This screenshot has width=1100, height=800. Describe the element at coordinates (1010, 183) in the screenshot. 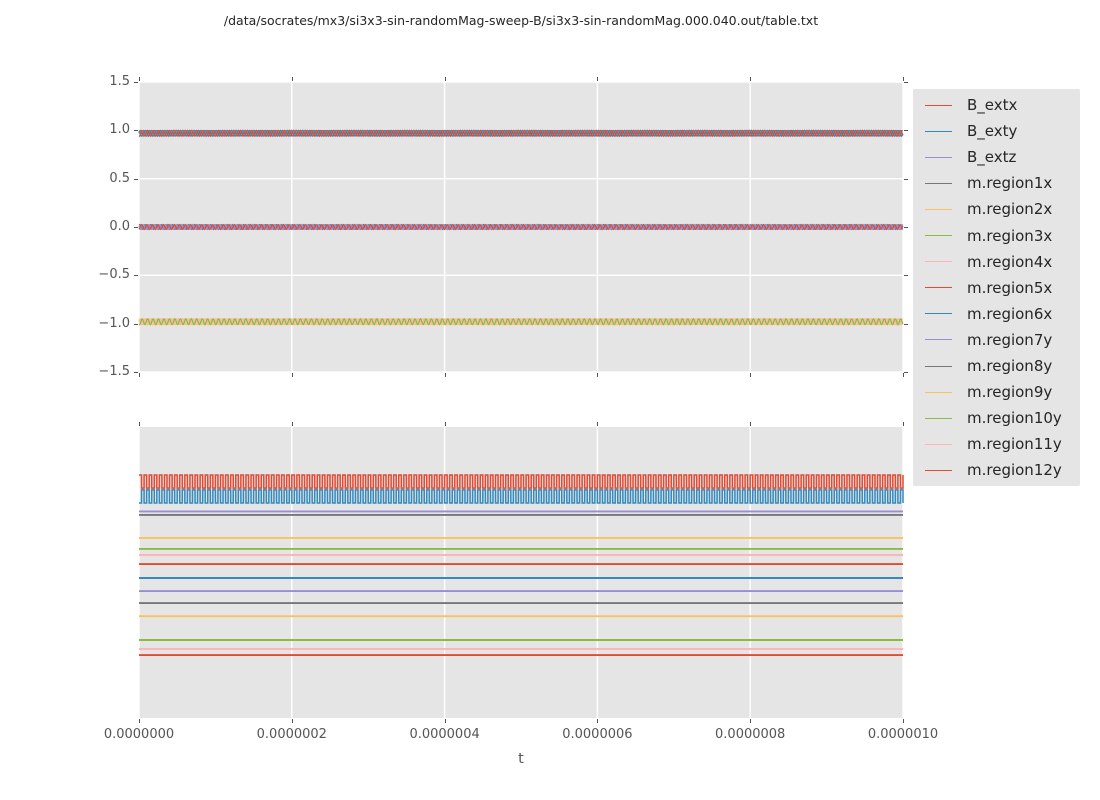

I see `legend-item-label: m.region1x` at that location.